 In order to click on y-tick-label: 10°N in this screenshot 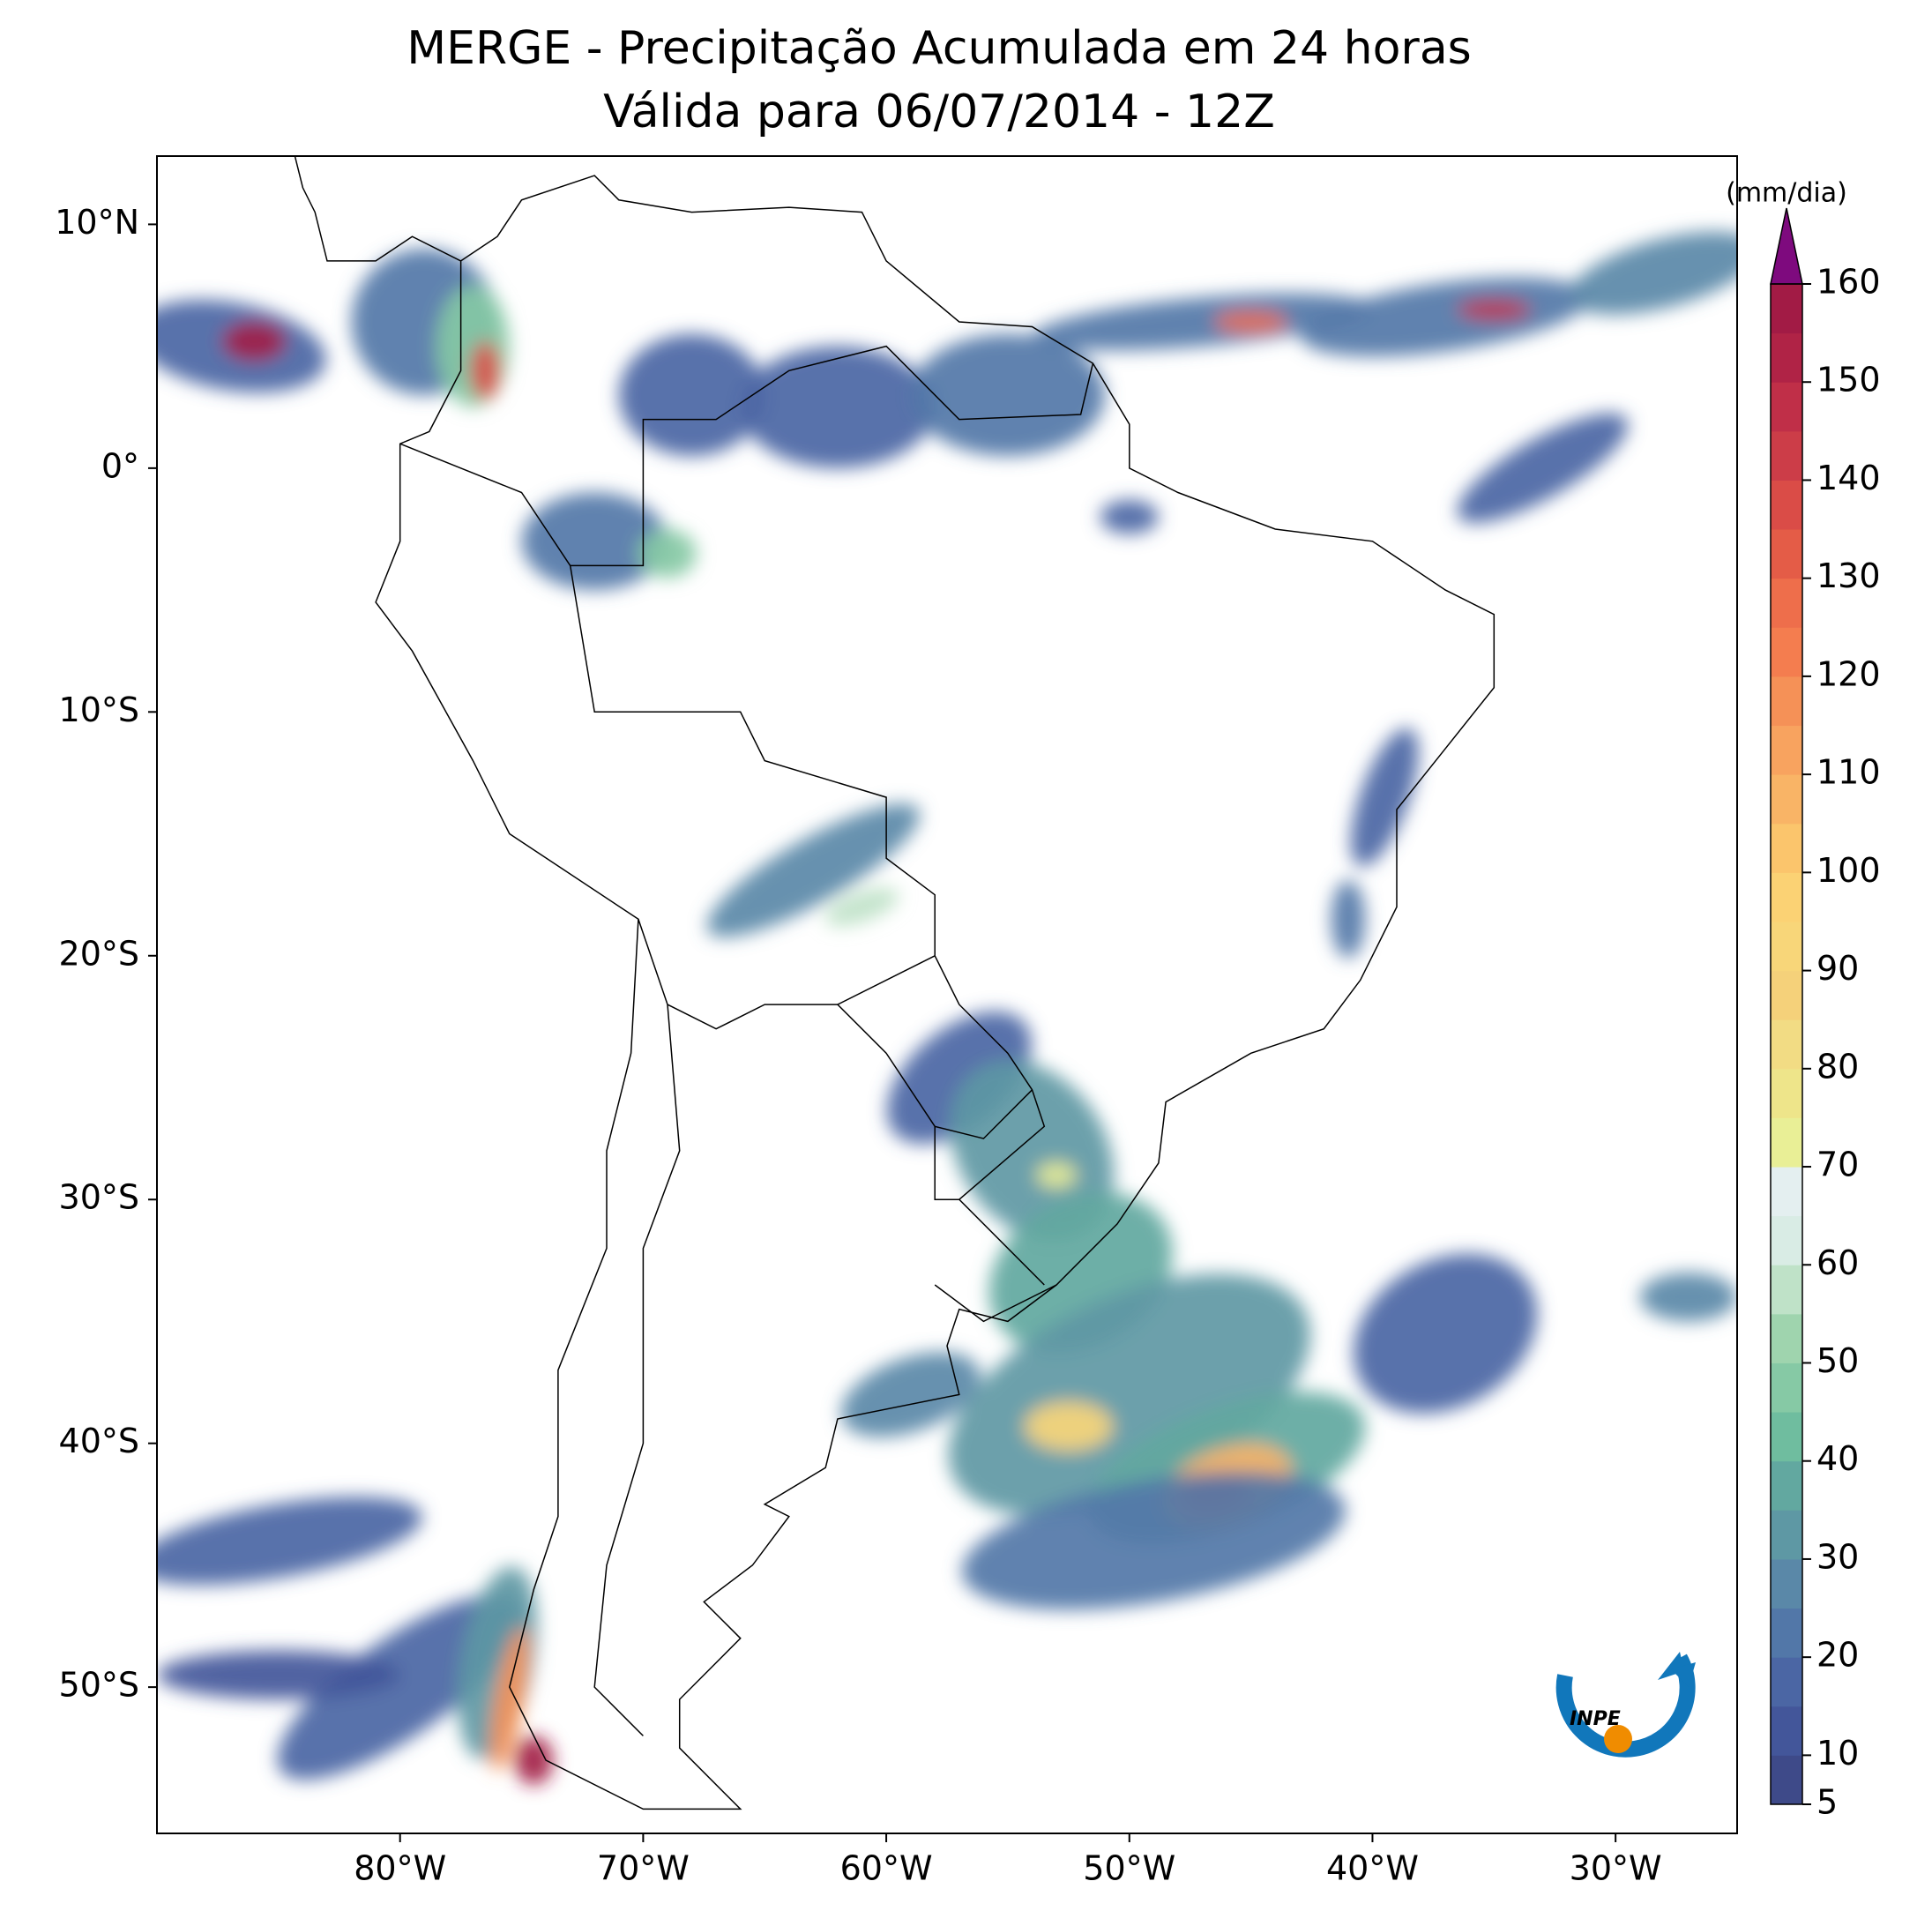, I will do `click(97, 223)`.